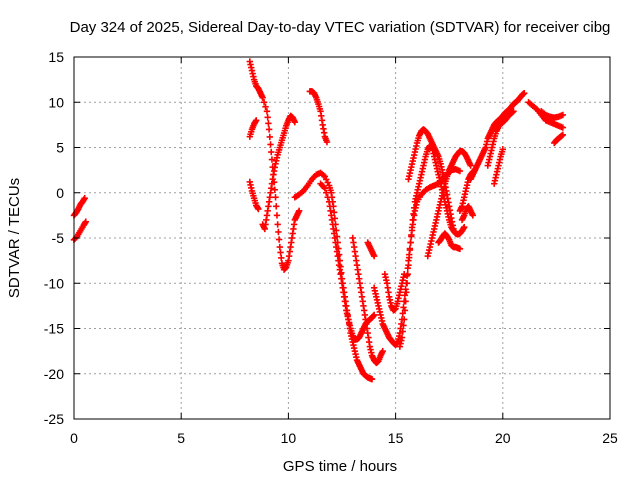  What do you see at coordinates (503, 438) in the screenshot?
I see `x-tick-label: 20` at bounding box center [503, 438].